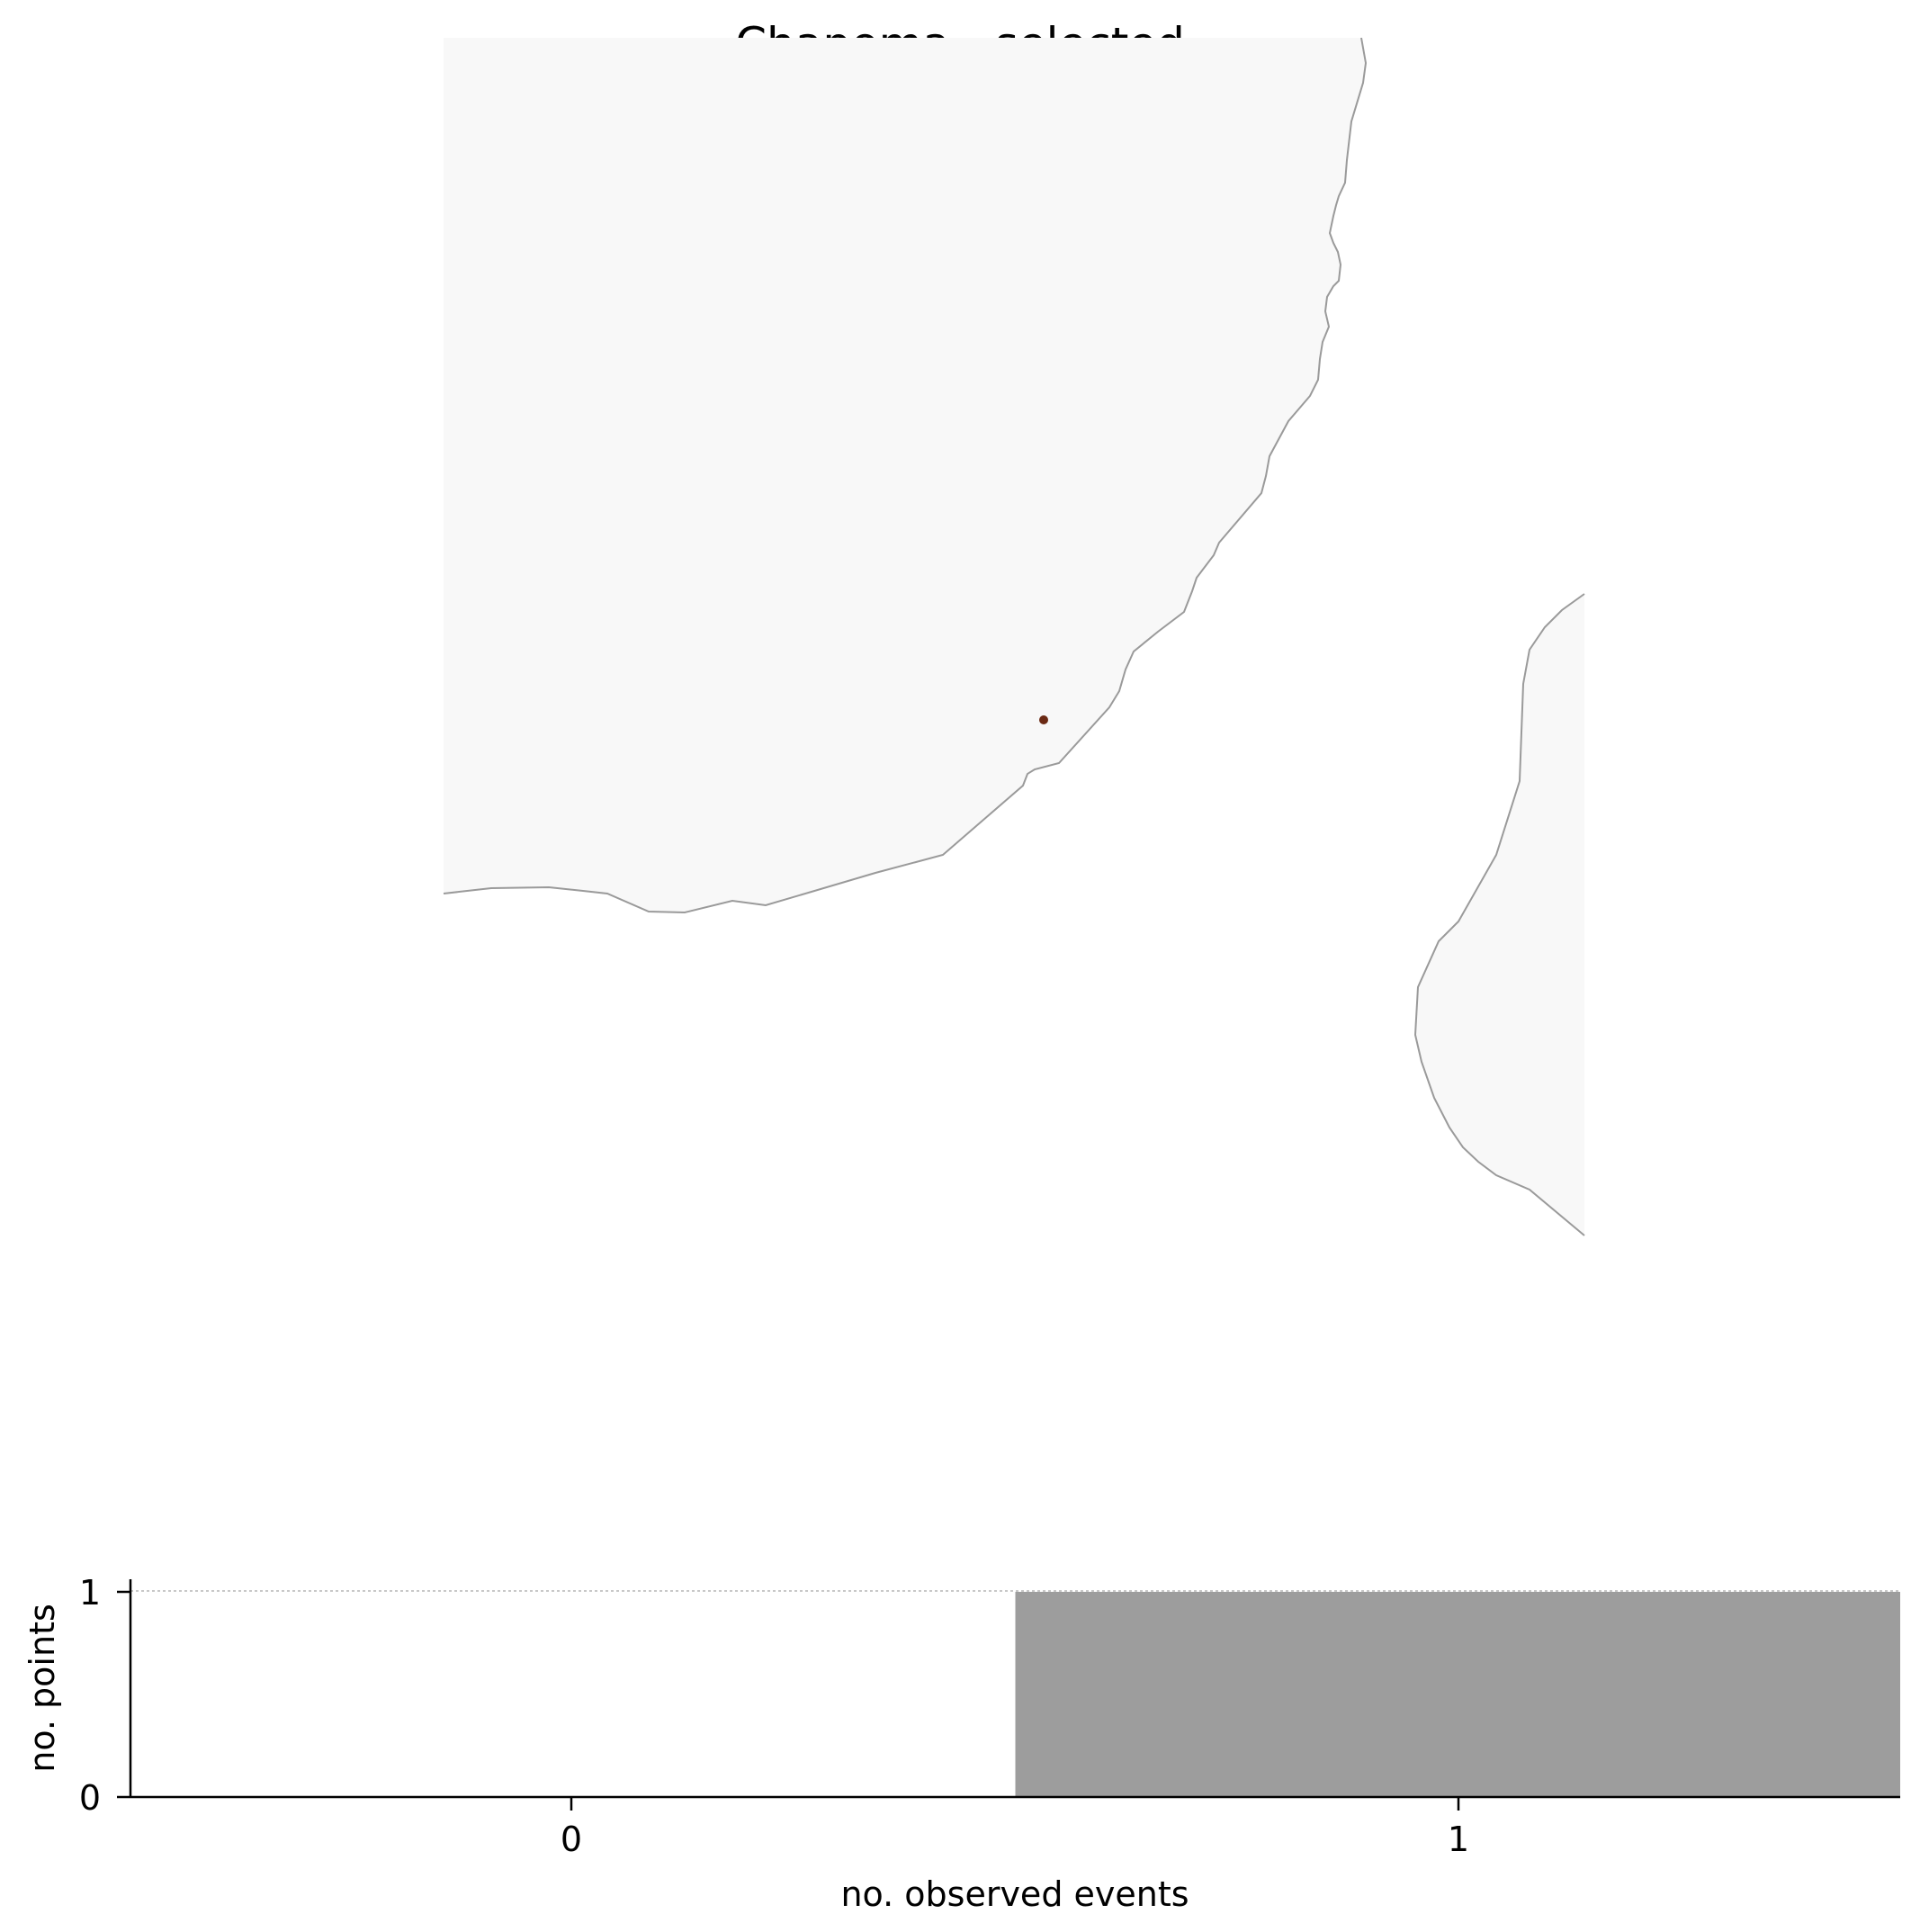  What do you see at coordinates (1044, 719) in the screenshot?
I see `location-dot` at bounding box center [1044, 719].